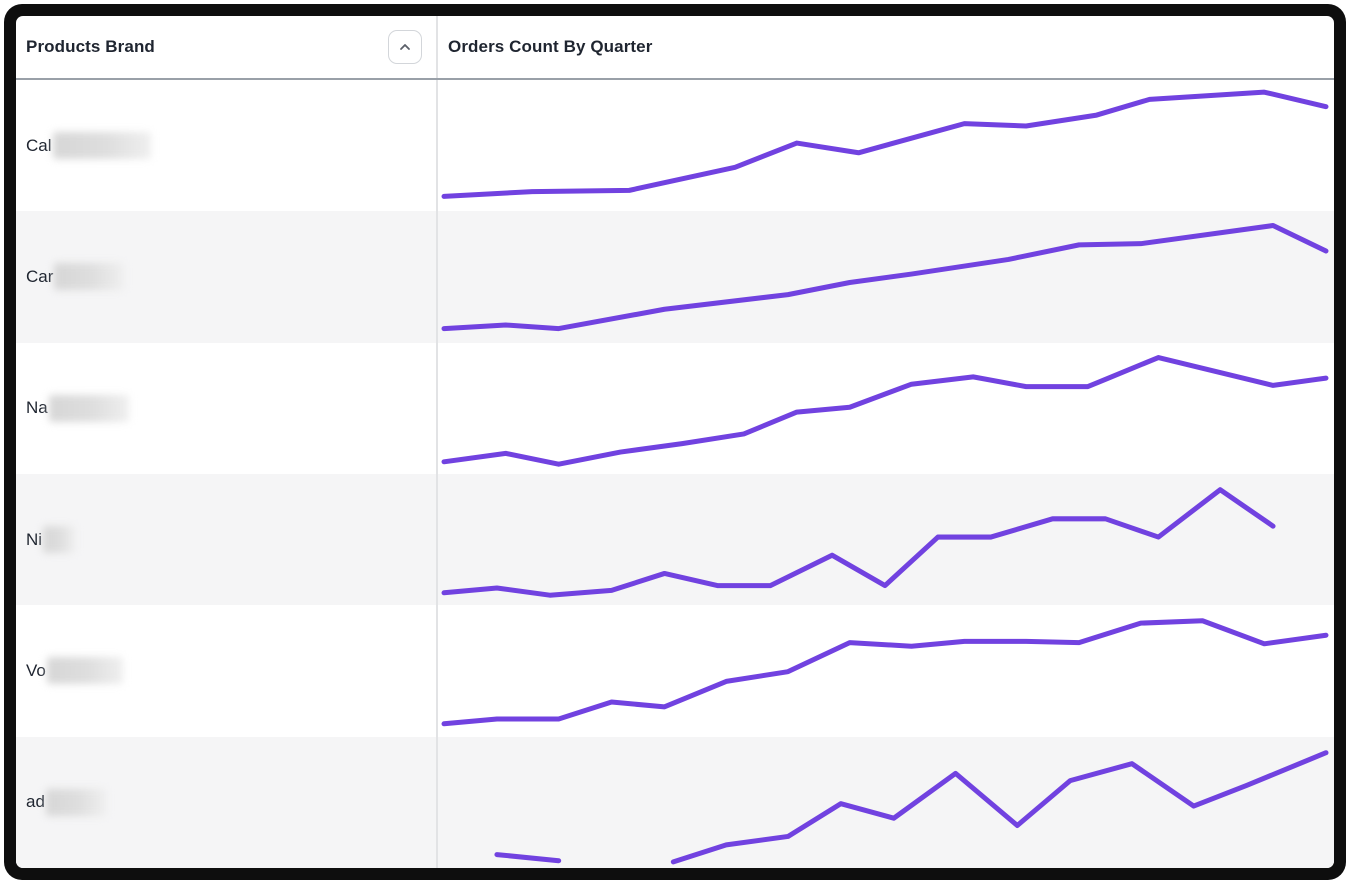 Image resolution: width=1350 pixels, height=884 pixels. I want to click on brand-label: Cal, so click(39, 145).